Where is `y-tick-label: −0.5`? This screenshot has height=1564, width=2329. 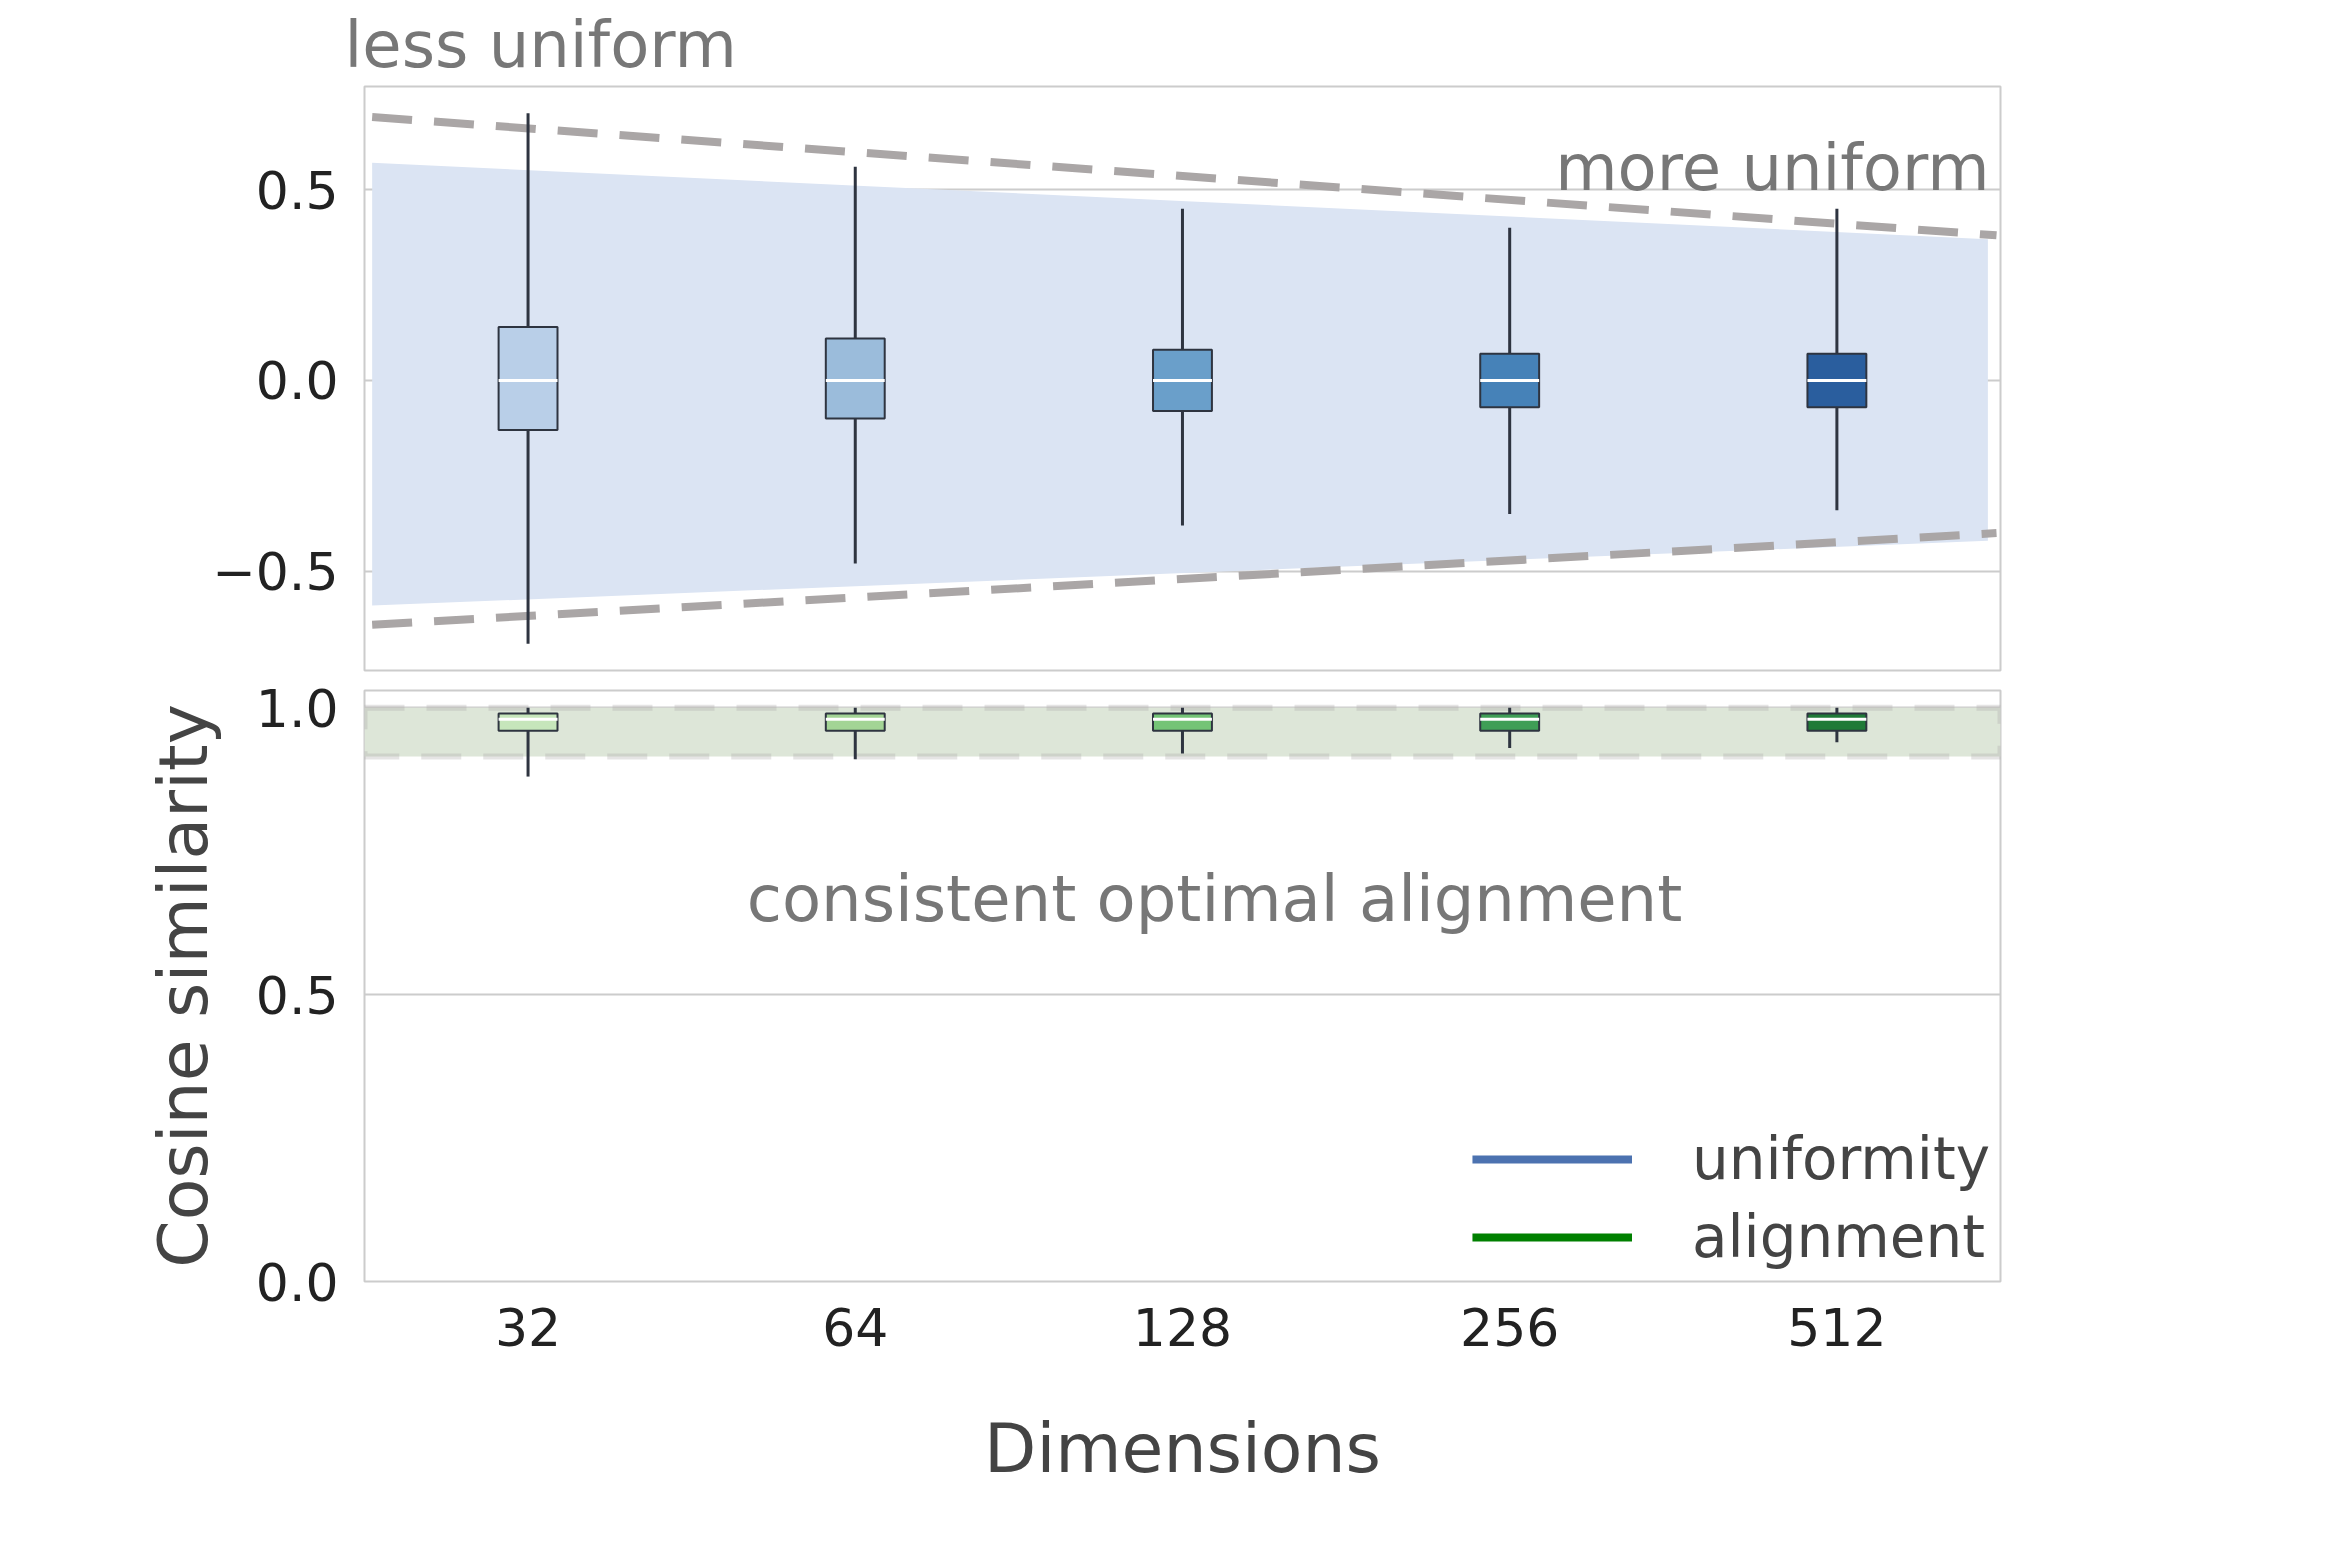
y-tick-label: −0.5 is located at coordinates (275, 572).